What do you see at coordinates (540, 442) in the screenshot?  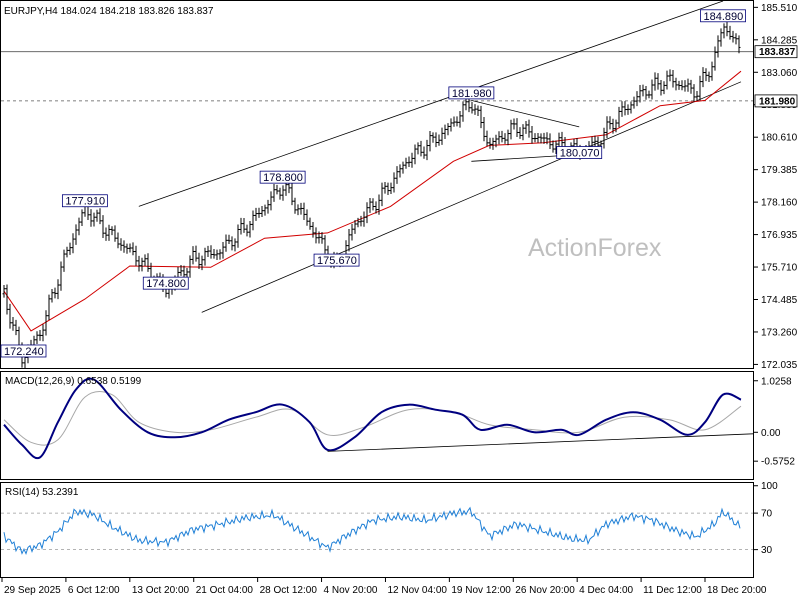 I see `macd-trendline` at bounding box center [540, 442].